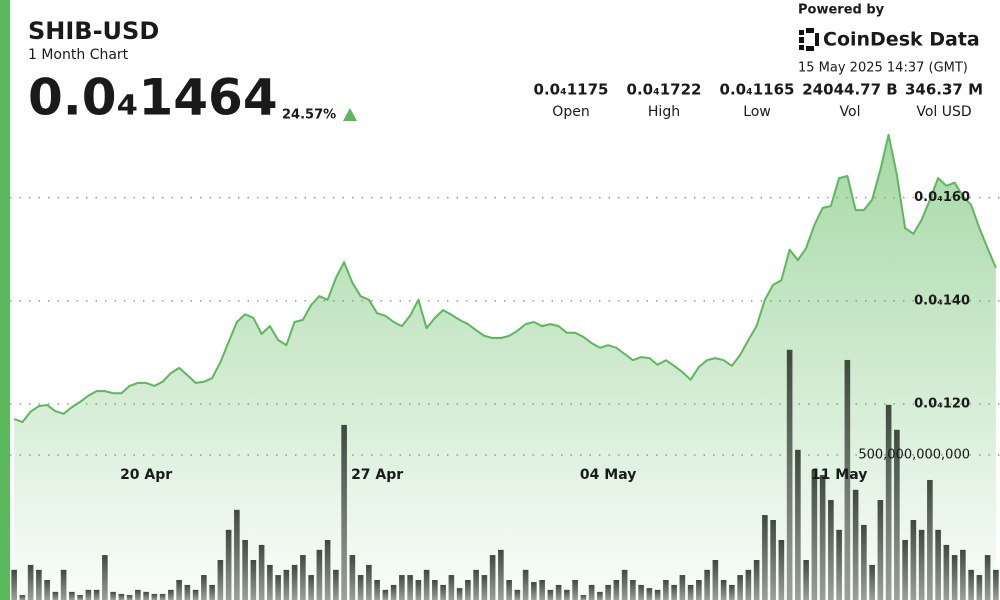 The width and height of the screenshot is (1000, 600). What do you see at coordinates (146, 475) in the screenshot?
I see `x-tick-label: 20 Apr` at bounding box center [146, 475].